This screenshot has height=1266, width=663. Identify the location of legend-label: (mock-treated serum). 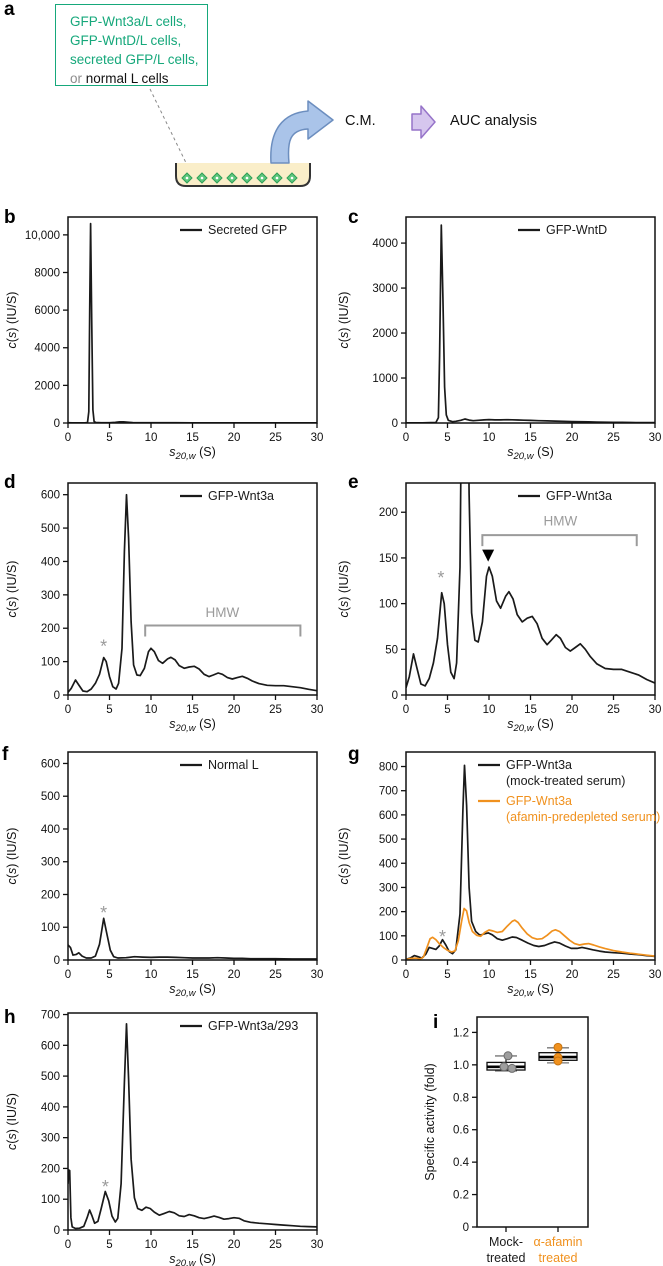
(565, 781).